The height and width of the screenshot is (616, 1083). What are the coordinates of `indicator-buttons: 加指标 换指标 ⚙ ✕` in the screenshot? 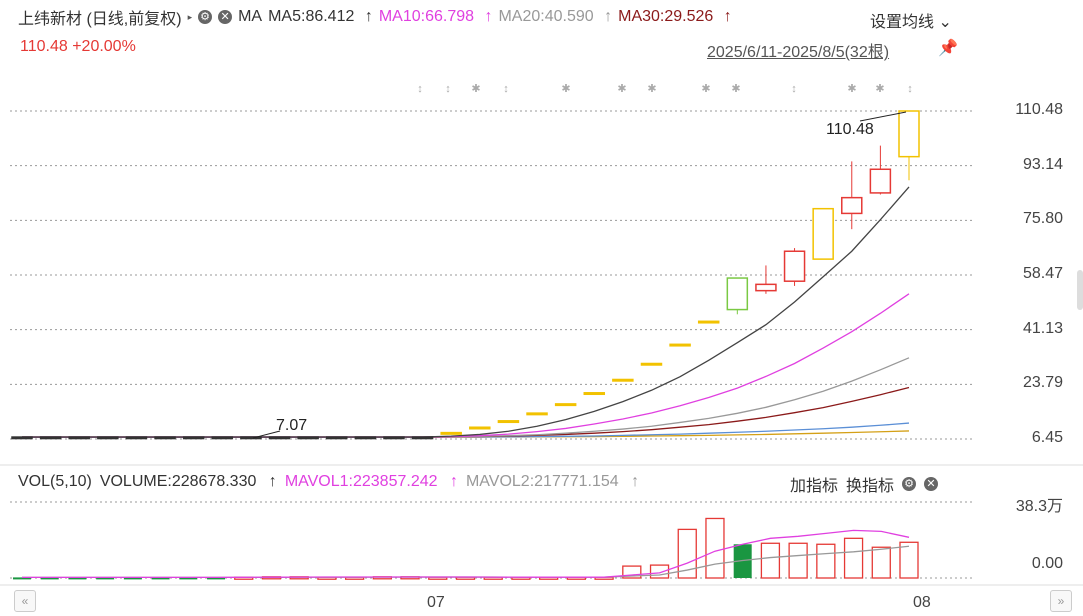 It's located at (868, 484).